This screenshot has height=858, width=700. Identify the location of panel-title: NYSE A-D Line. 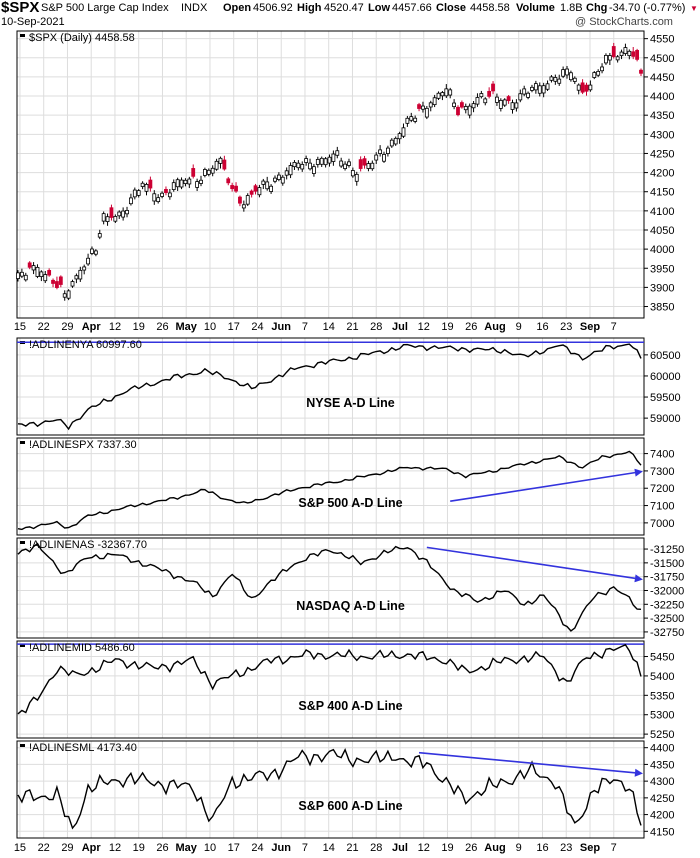
(350, 403).